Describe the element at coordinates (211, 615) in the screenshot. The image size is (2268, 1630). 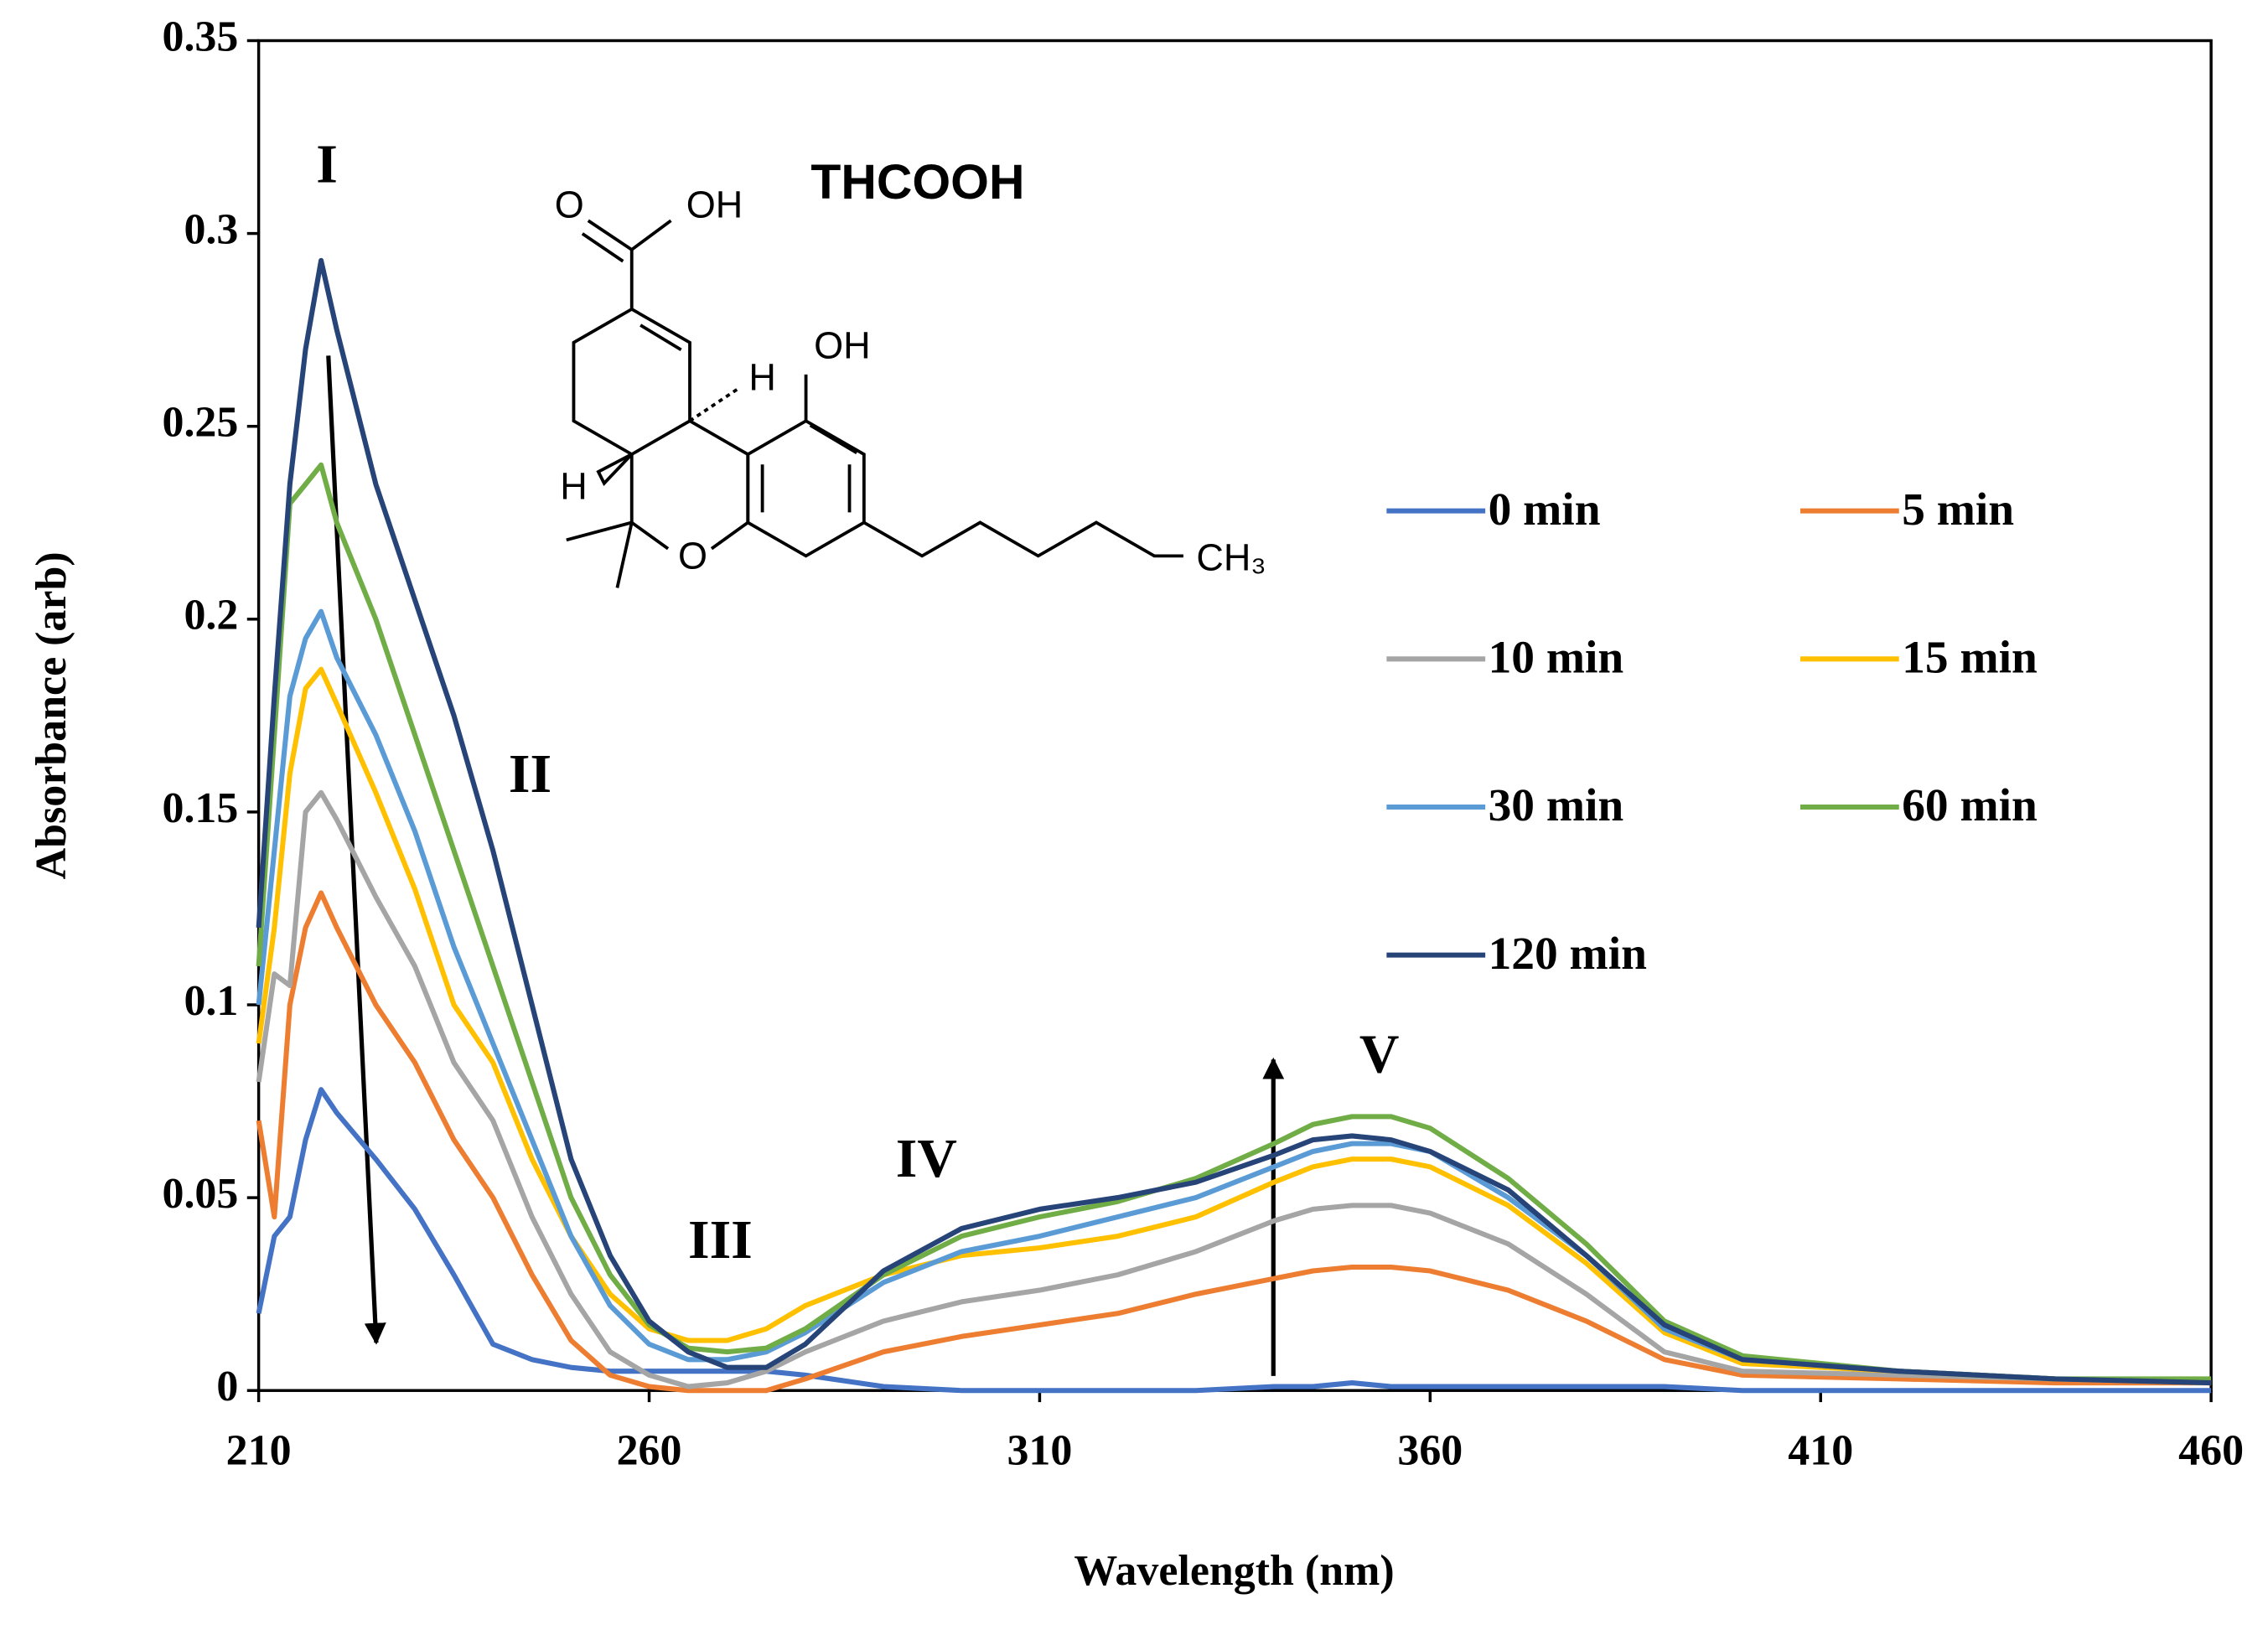
I see `y-tick-label: 0.2` at that location.